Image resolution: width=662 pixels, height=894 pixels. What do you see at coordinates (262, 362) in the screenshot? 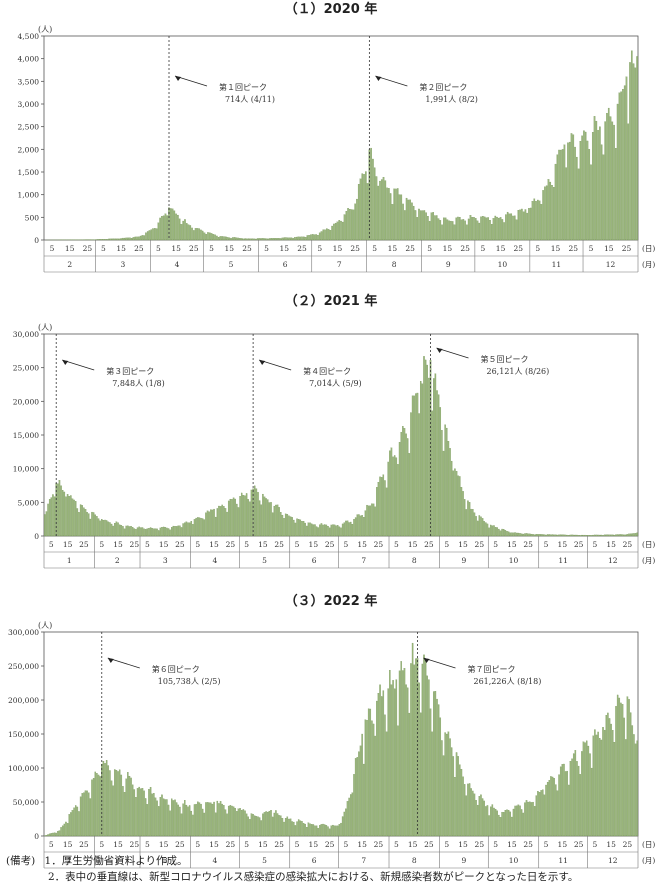
I see `peak-arrowhead` at bounding box center [262, 362].